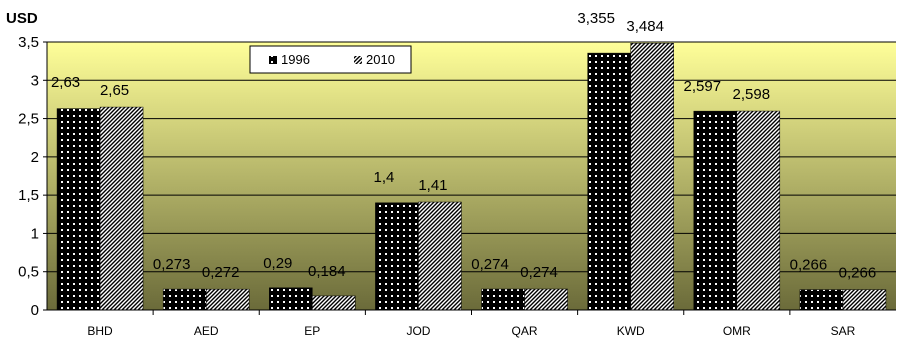 The image size is (900, 341). What do you see at coordinates (35, 157) in the screenshot?
I see `y-tick-label: 2` at bounding box center [35, 157].